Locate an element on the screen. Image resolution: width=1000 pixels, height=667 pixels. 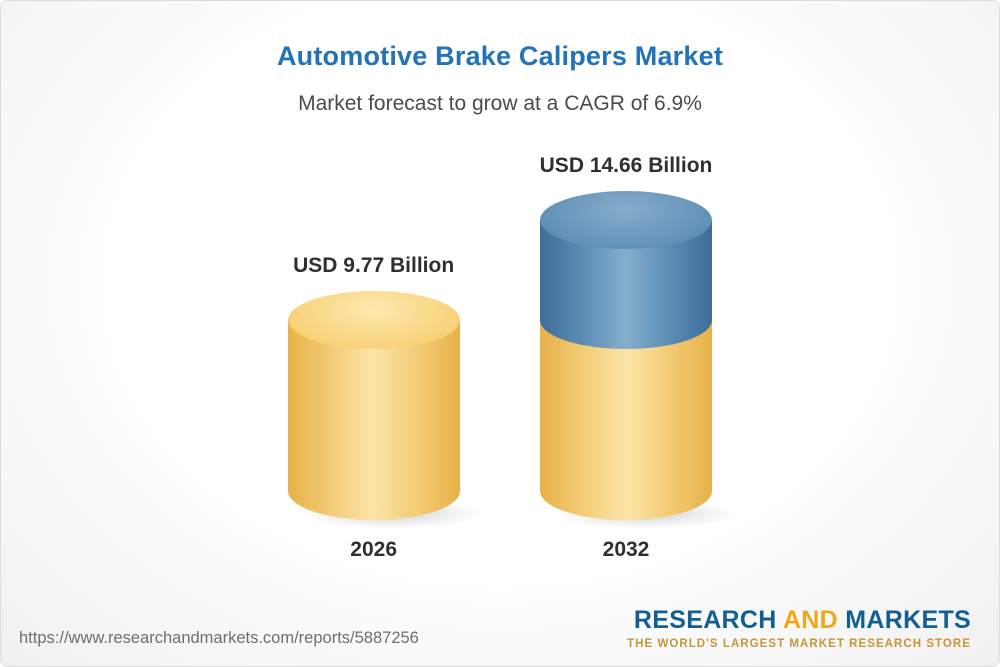
bar-value-label-2026: USD 9.77 Billion is located at coordinates (374, 265).